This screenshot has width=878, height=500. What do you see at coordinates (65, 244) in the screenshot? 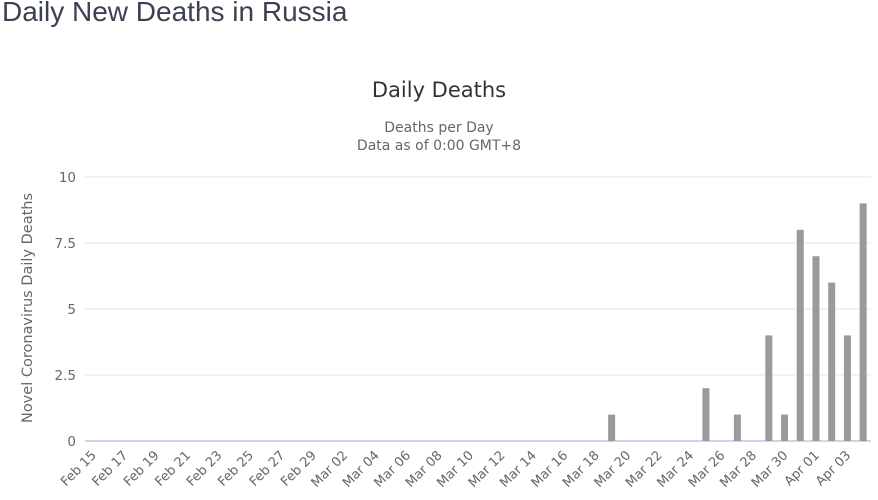
I see `y-tick-label: 7.5` at bounding box center [65, 244].